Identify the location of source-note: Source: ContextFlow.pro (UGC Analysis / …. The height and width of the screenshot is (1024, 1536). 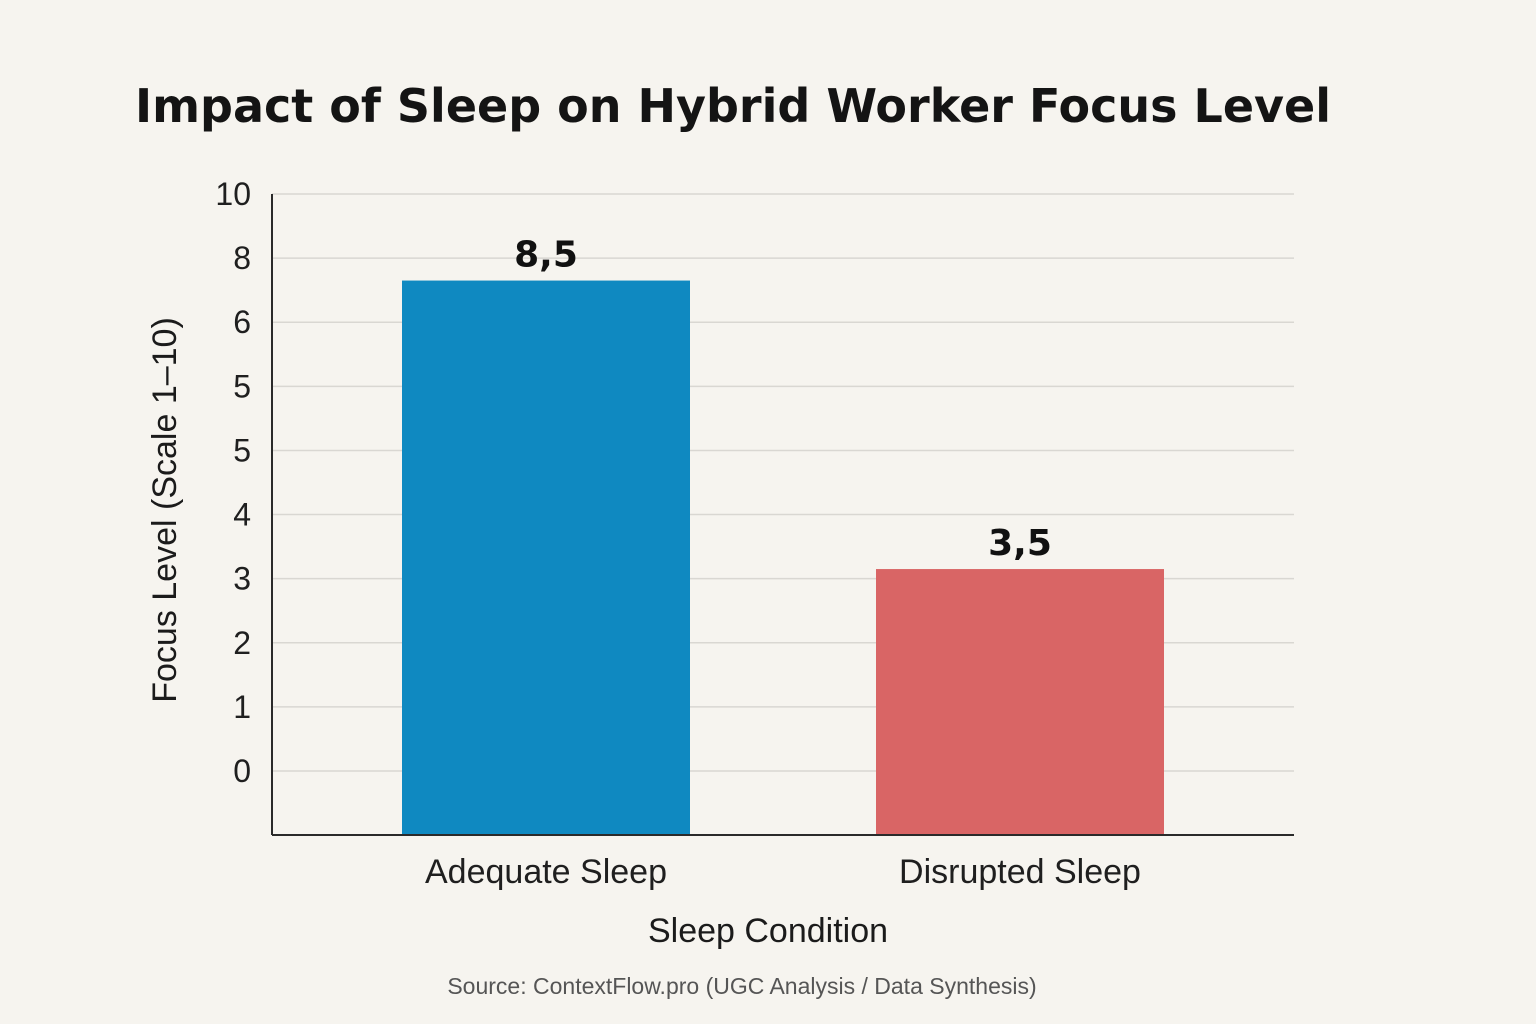
(741, 986).